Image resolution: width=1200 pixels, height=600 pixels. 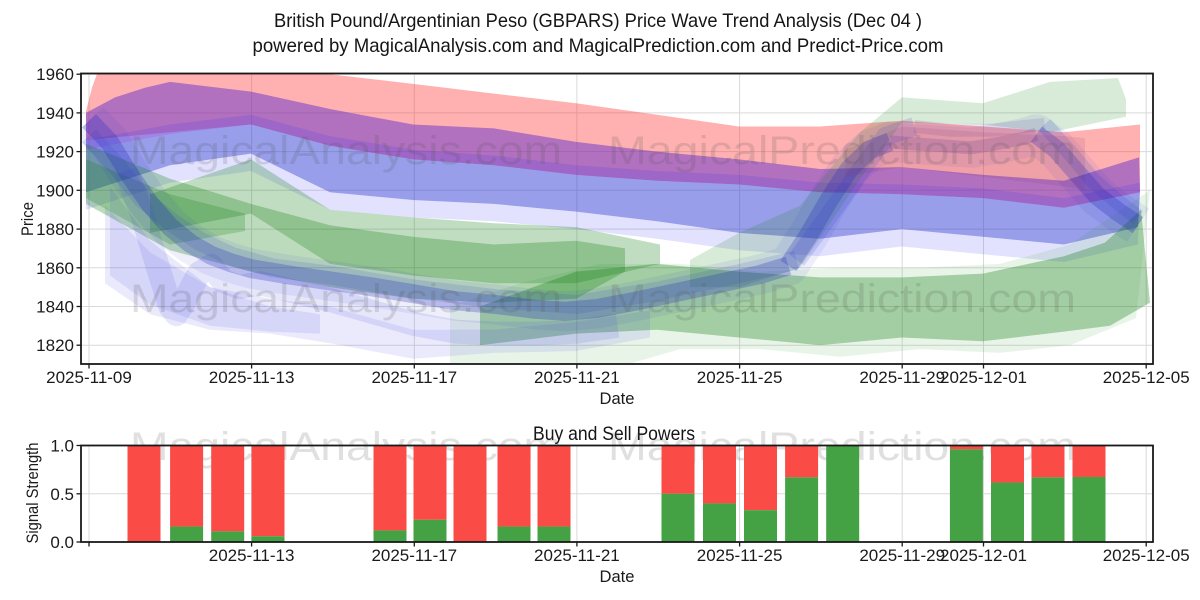 What do you see at coordinates (55, 113) in the screenshot?
I see `svg-text: 1940` at bounding box center [55, 113].